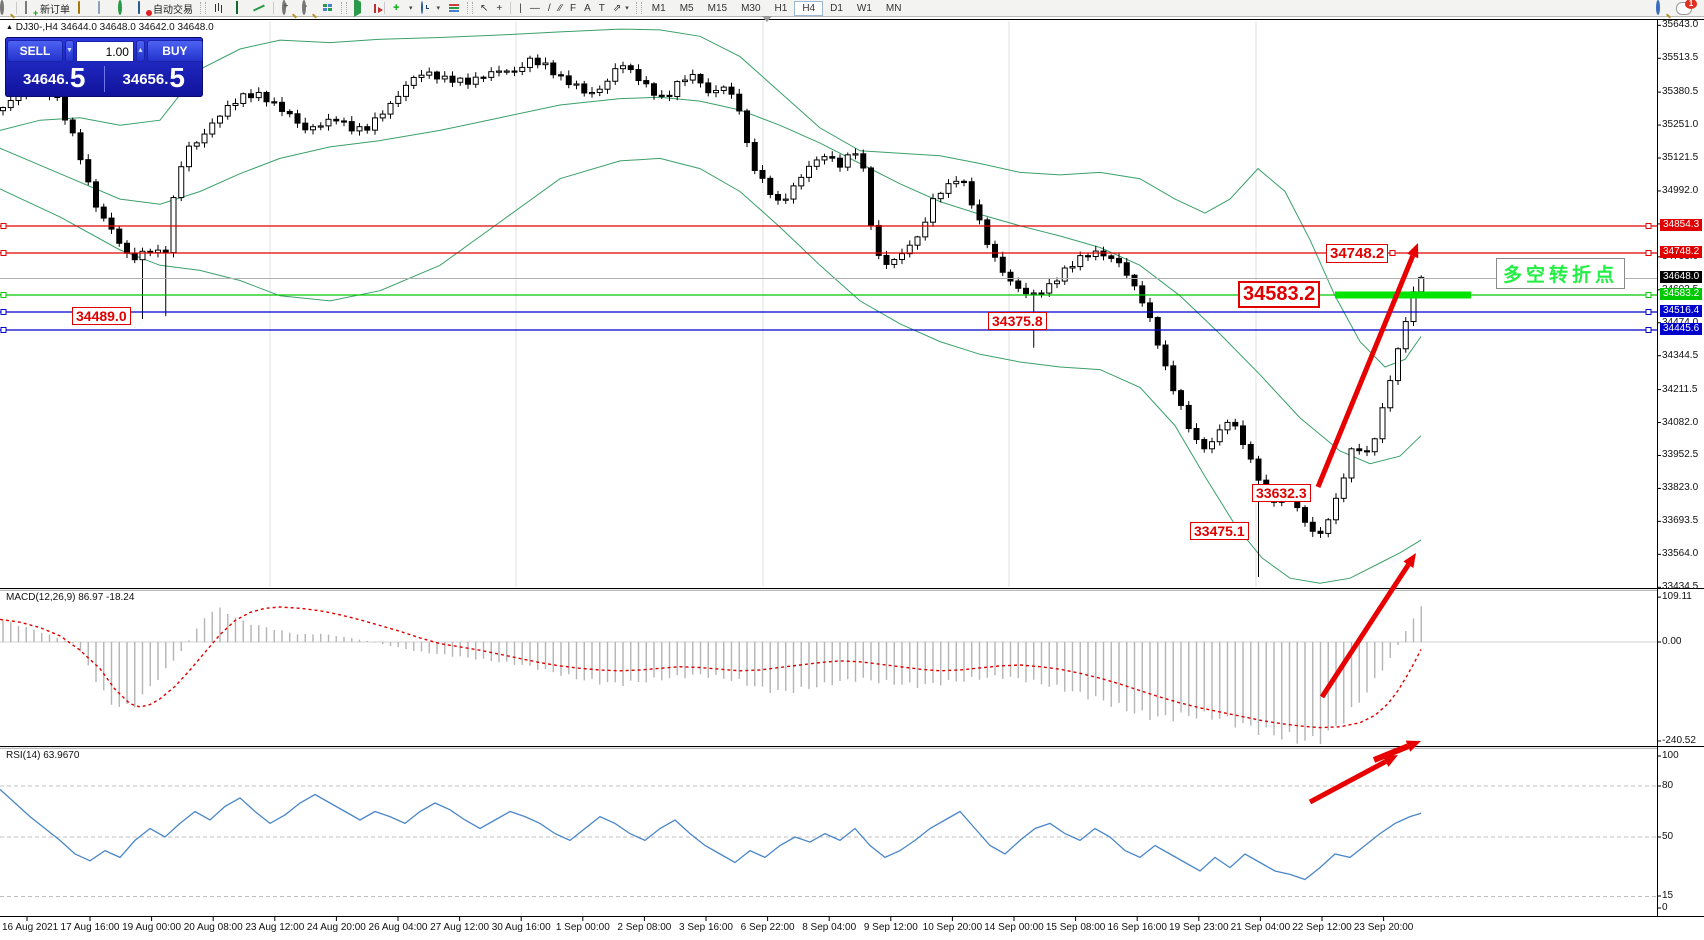  What do you see at coordinates (104, 79) in the screenshot?
I see `price-divider` at bounding box center [104, 79].